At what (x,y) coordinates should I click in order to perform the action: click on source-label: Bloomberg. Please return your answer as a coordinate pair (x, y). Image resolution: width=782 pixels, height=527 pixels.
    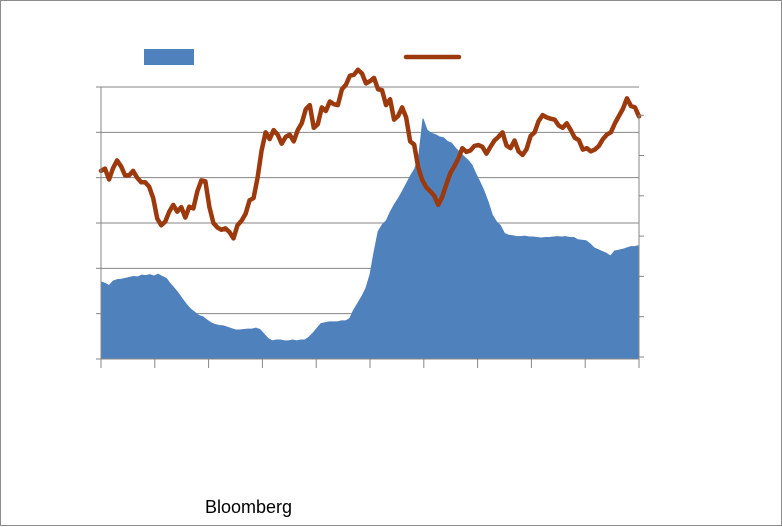
    Looking at the image, I should click on (249, 507).